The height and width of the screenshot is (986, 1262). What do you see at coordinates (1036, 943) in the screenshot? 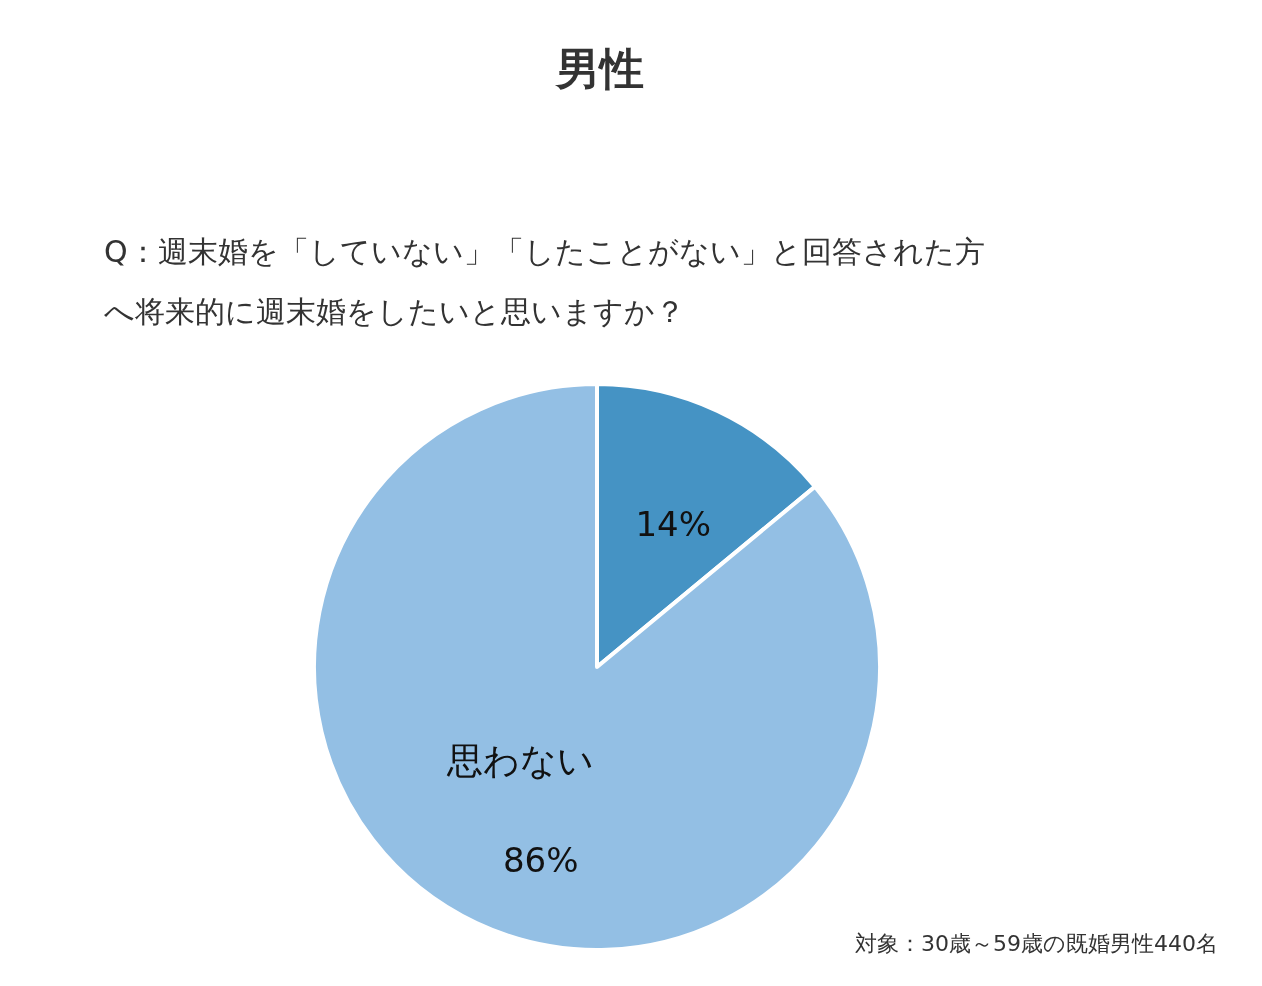
I see `annotation: 対象：30歳～59歳の既婚男性440名` at bounding box center [1036, 943].